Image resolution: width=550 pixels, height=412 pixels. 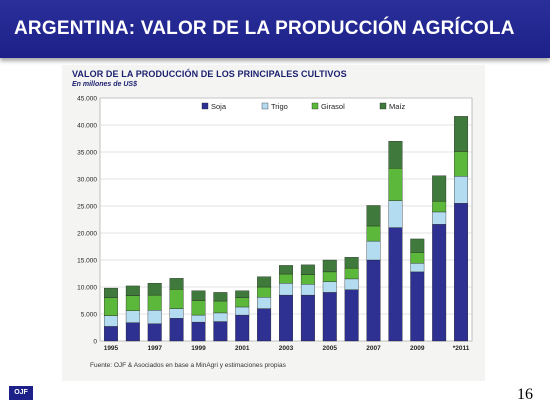 I want to click on bar-maz-2004, so click(x=307, y=269).